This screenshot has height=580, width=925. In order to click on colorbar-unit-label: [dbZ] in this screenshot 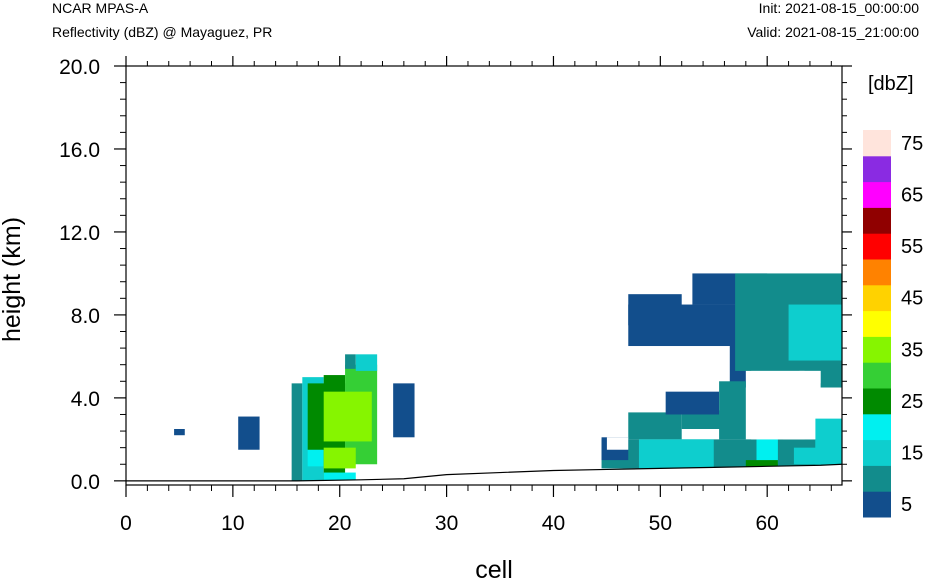, I will do `click(891, 84)`.